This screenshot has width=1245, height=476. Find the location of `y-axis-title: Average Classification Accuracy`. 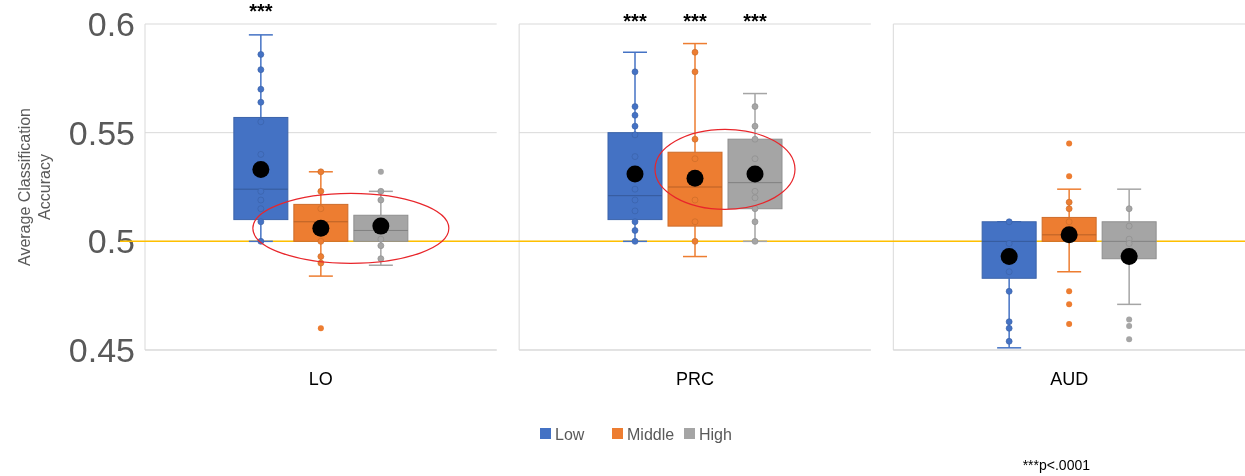

y-axis-title: Average Classification Accuracy is located at coordinates (34, 187).